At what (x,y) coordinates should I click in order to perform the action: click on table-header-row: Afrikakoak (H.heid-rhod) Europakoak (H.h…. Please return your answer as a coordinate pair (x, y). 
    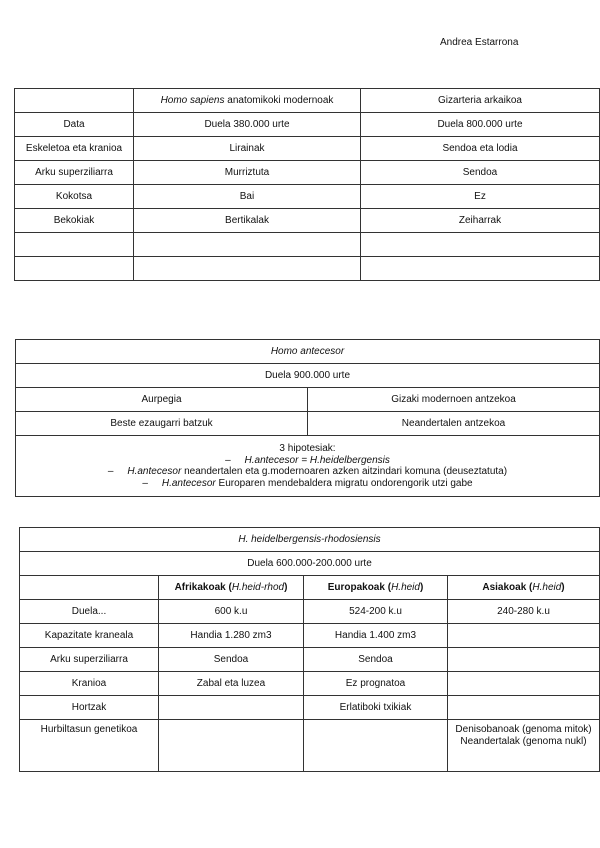
    Looking at the image, I should click on (309, 587).